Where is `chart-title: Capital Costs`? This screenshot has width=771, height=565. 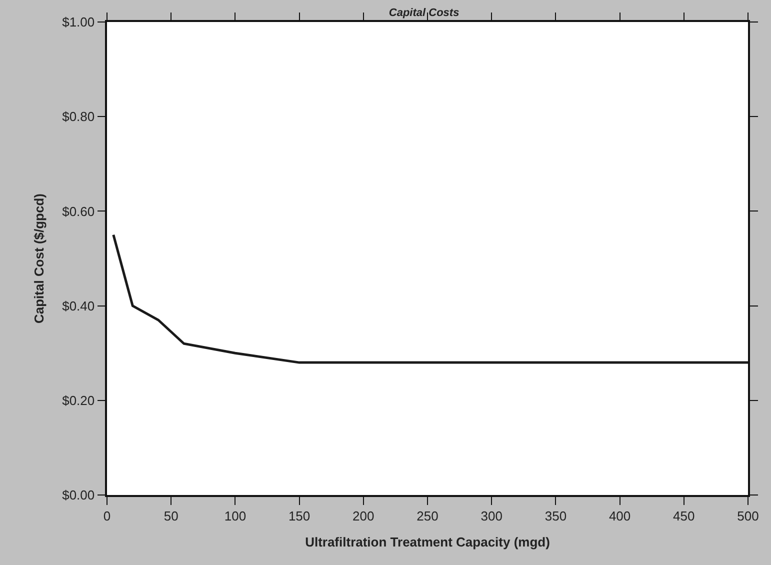
chart-title: Capital Costs is located at coordinates (424, 13).